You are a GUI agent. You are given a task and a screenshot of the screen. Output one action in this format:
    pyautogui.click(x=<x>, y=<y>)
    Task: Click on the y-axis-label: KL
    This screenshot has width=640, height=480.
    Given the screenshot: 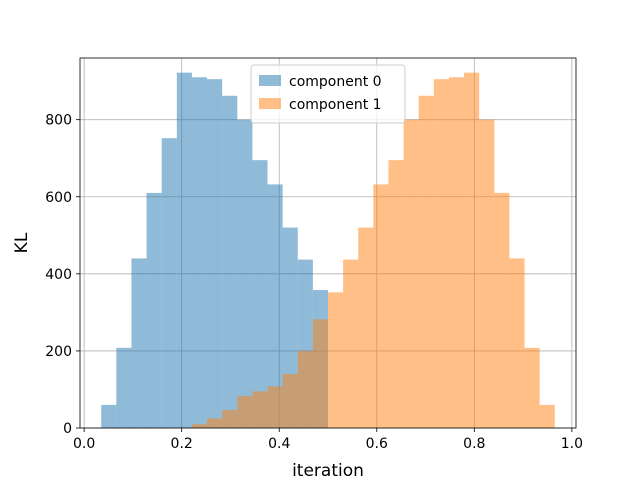 What is the action you would take?
    pyautogui.click(x=22, y=242)
    